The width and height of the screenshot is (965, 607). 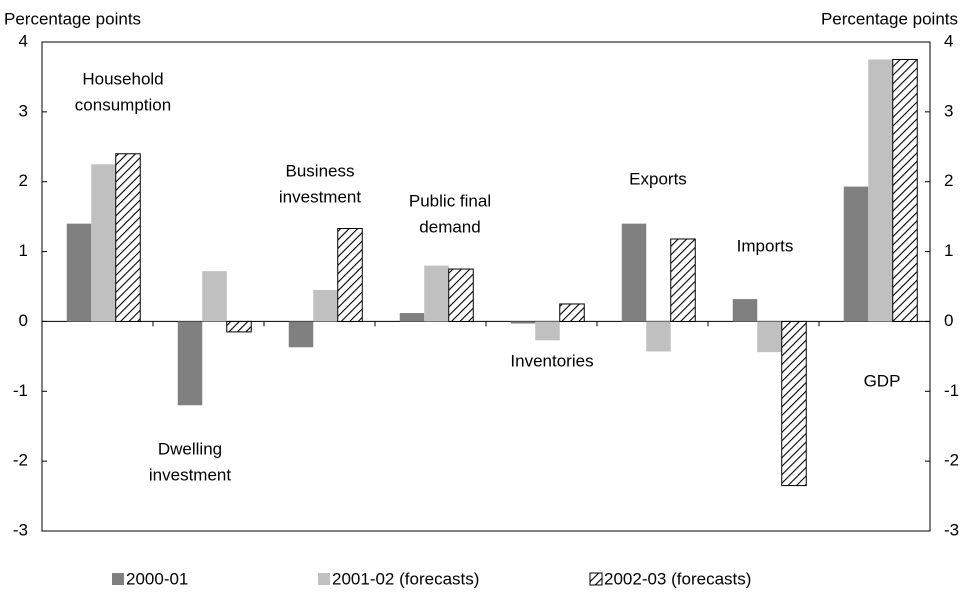 I want to click on y2-tick-label: 4, so click(x=948, y=40).